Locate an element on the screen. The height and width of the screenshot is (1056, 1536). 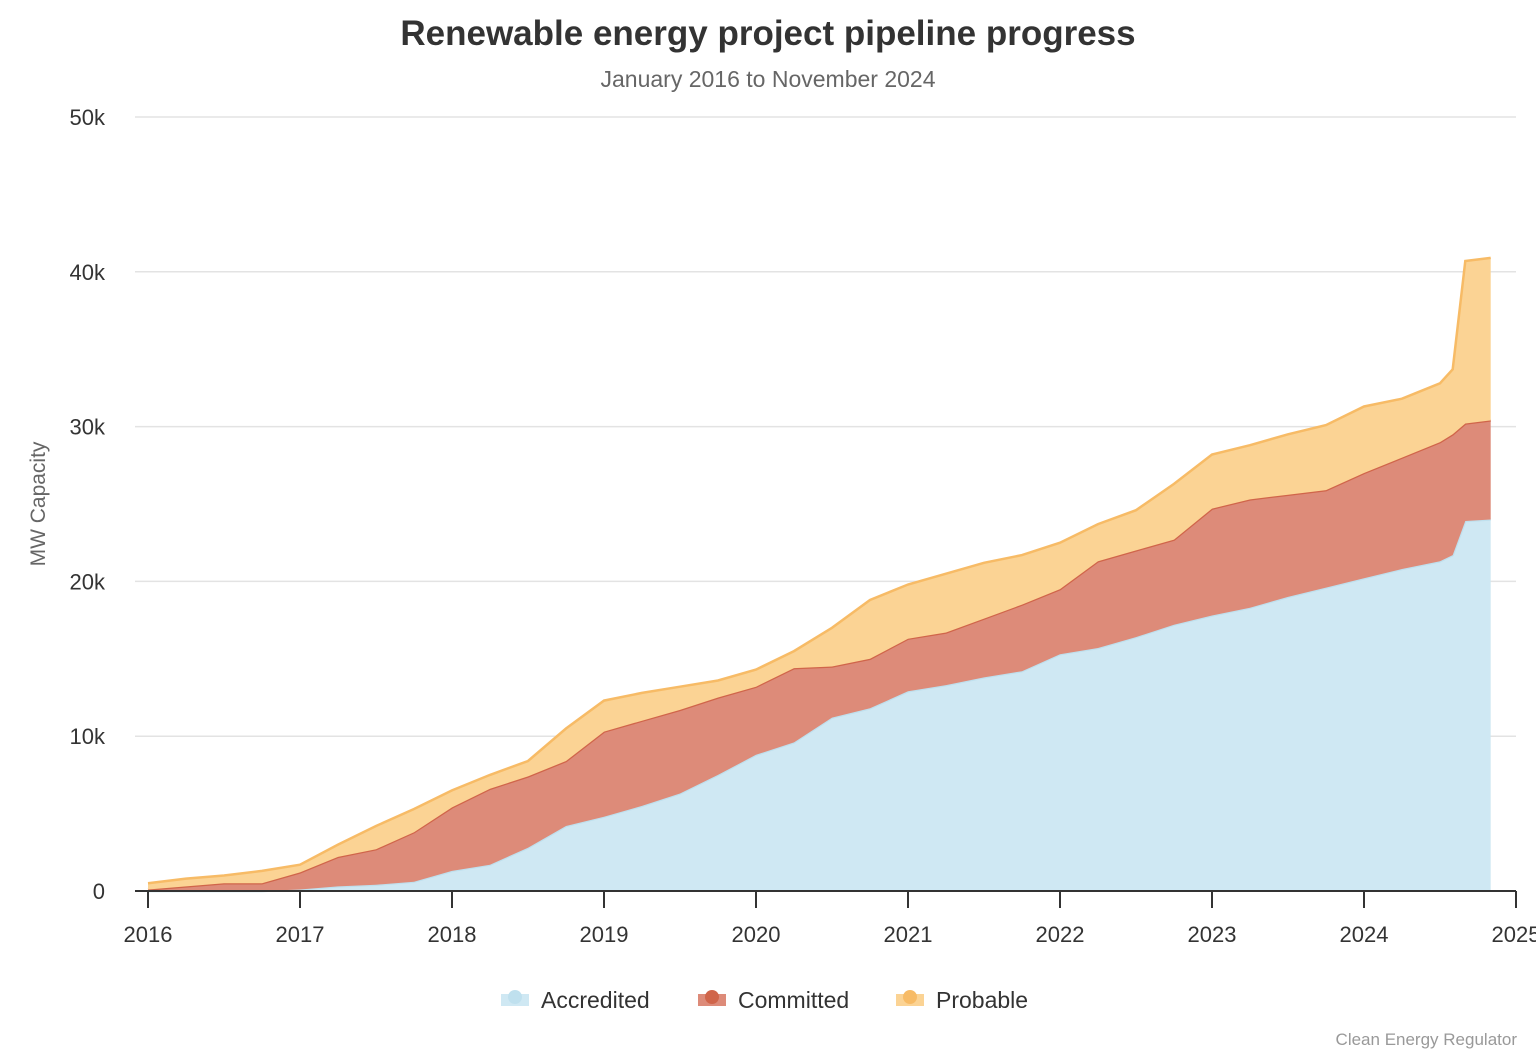
legend-item-probable: Probable is located at coordinates (962, 1000).